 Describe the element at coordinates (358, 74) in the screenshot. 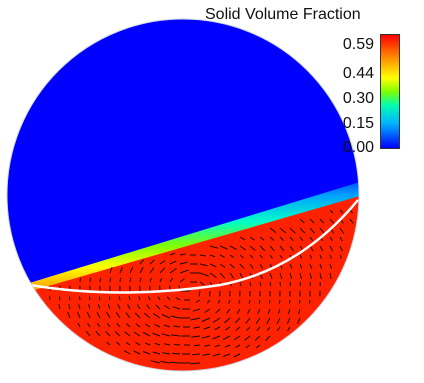

I see `colorbar-tick-label: 0.44` at that location.